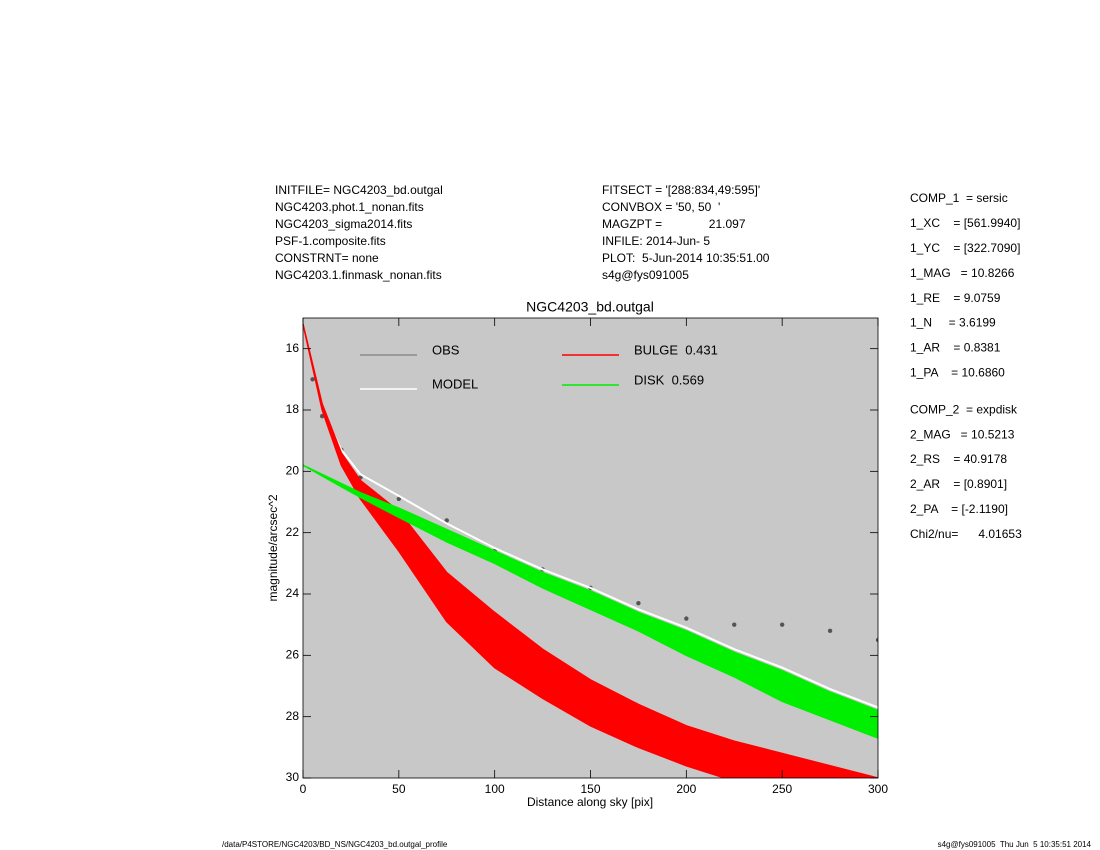  Describe the element at coordinates (293, 409) in the screenshot. I see `y-tick-label: 18` at that location.